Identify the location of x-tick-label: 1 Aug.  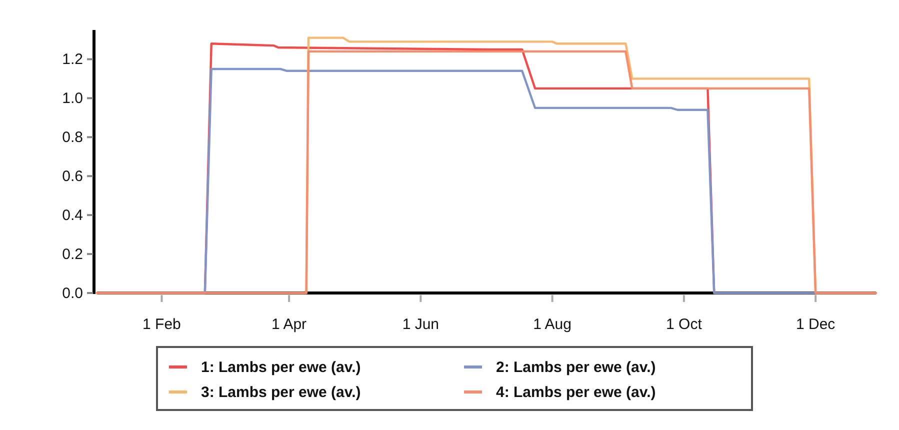
(552, 324).